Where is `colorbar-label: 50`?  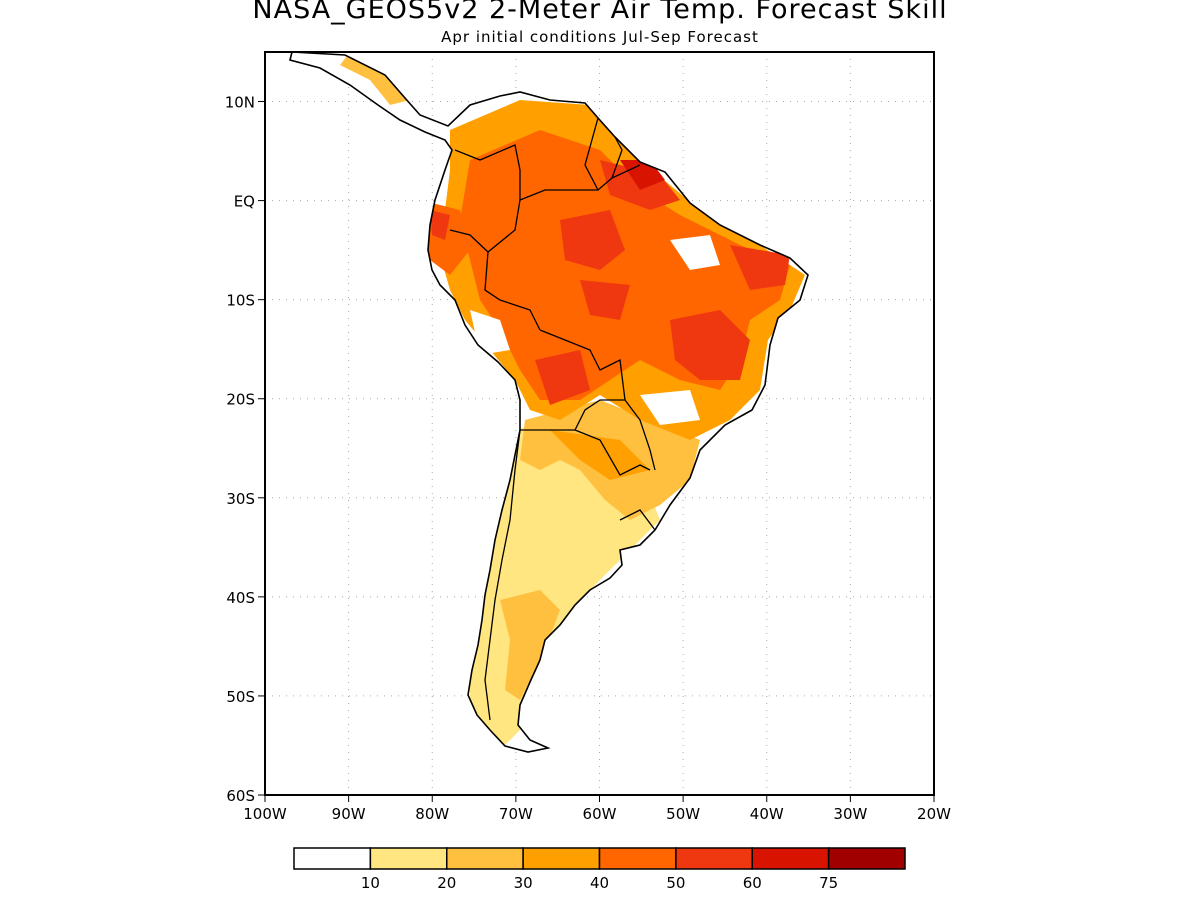 colorbar-label: 50 is located at coordinates (675, 883).